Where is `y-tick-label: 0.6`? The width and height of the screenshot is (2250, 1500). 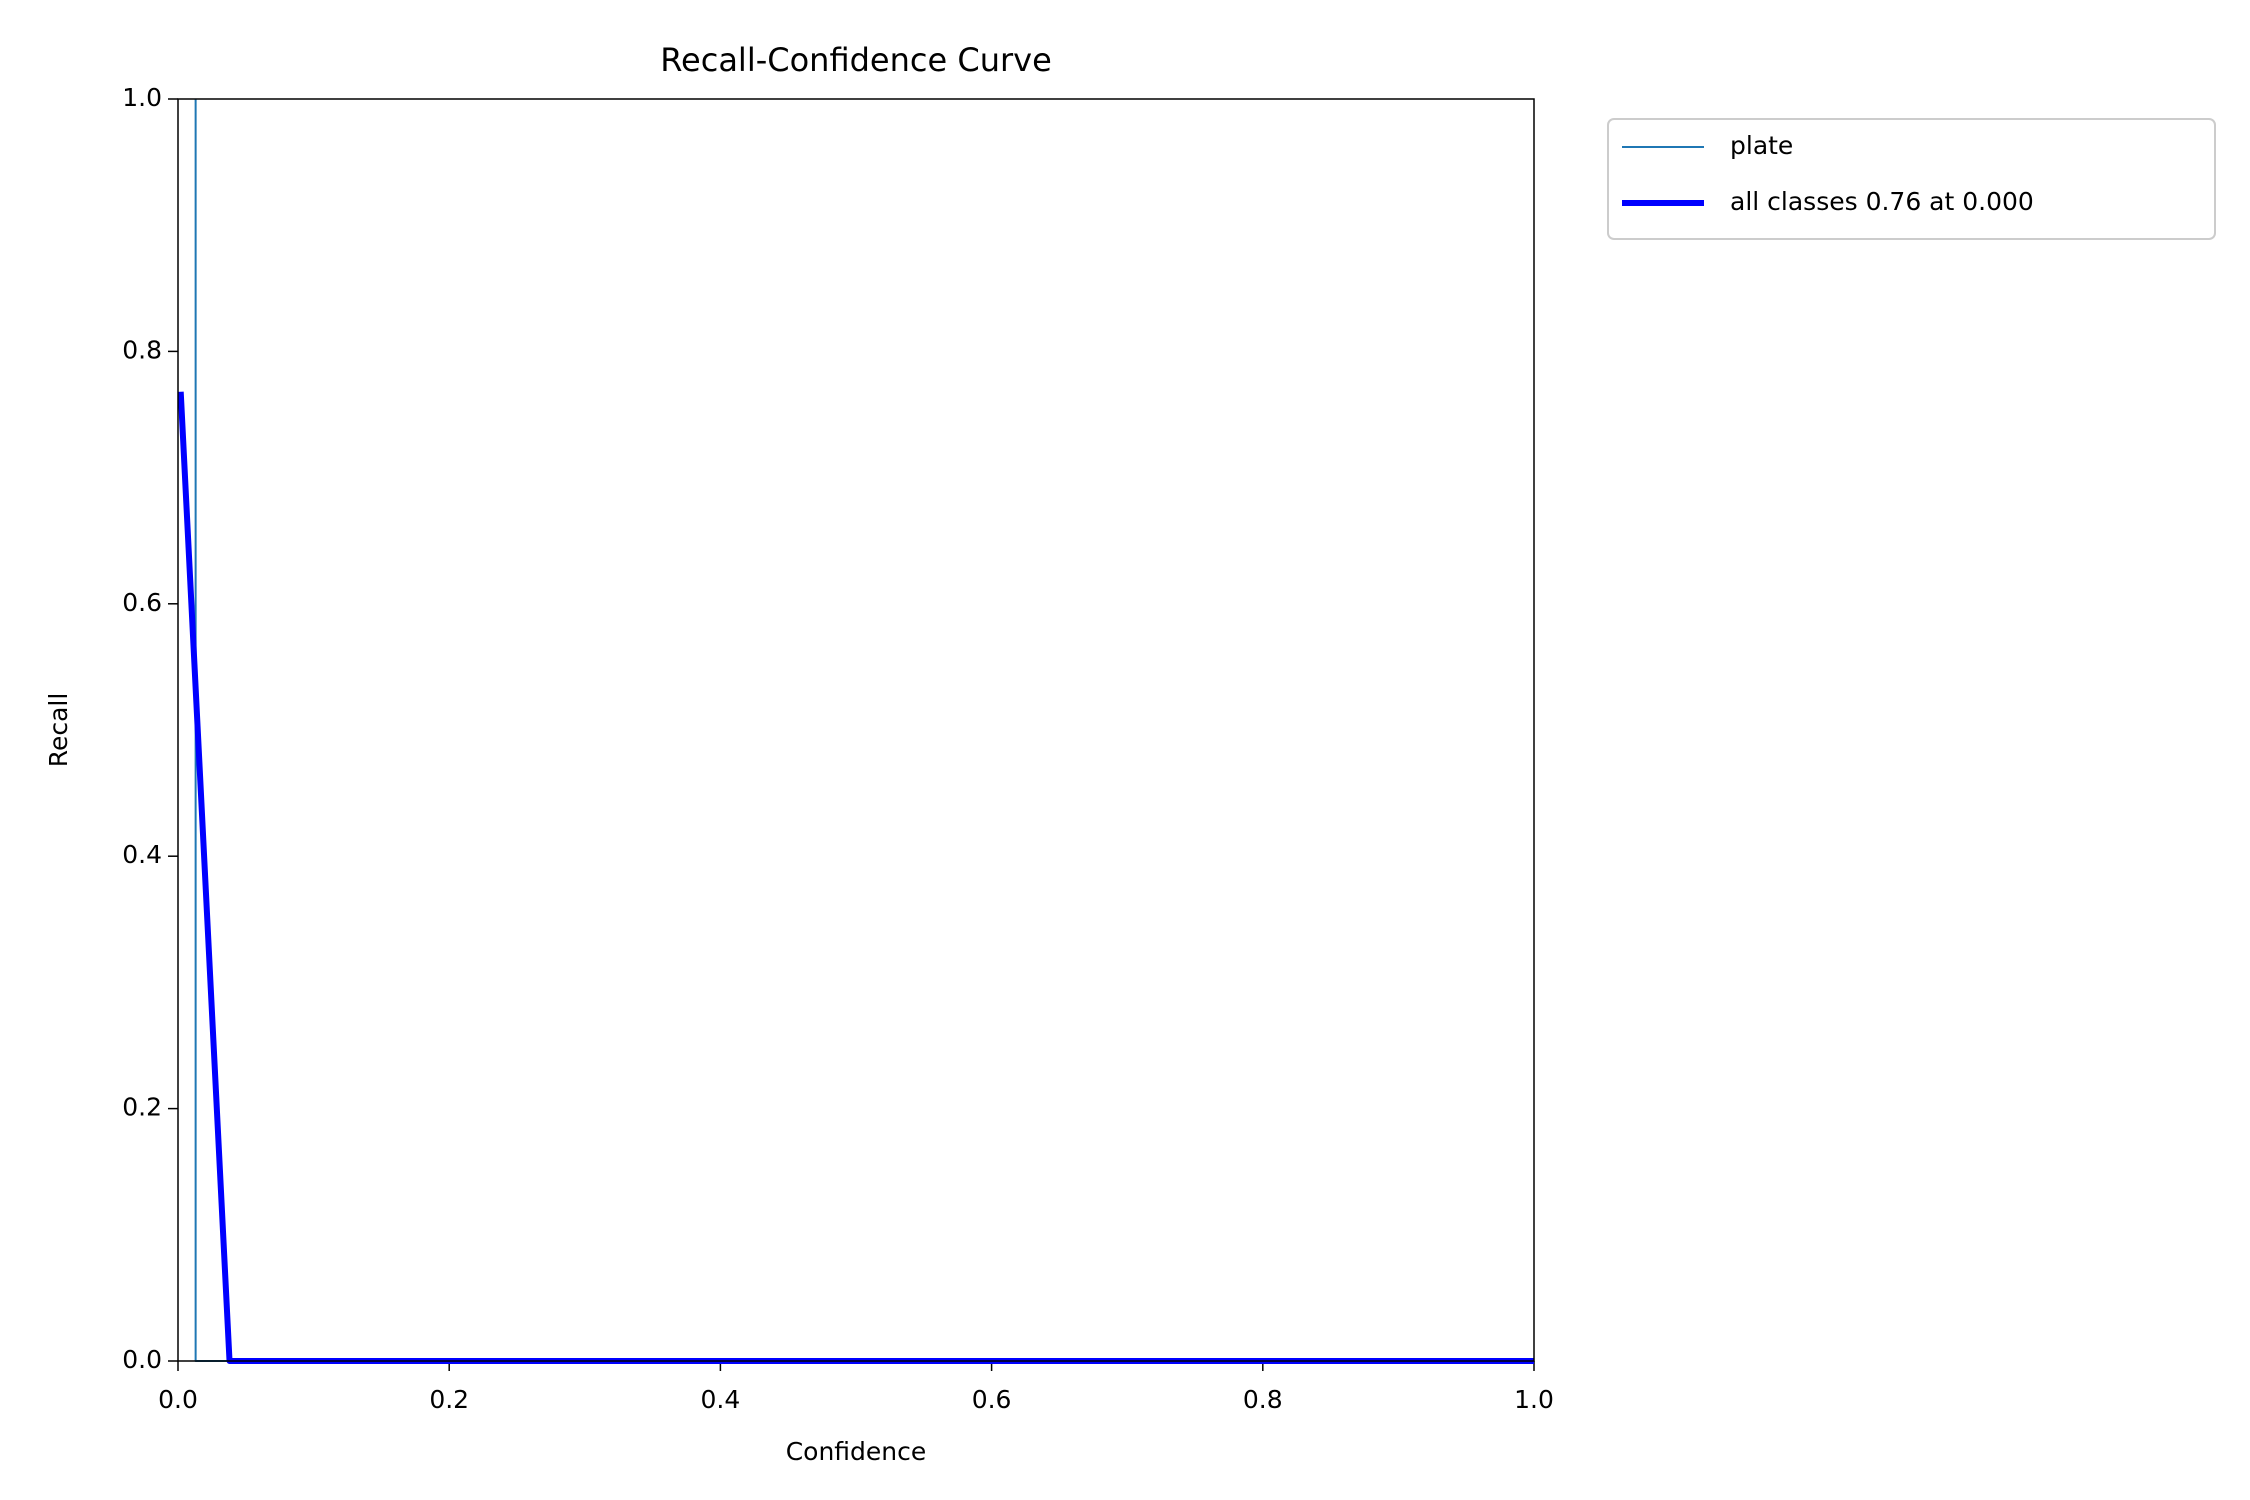
y-tick-label: 0.6 is located at coordinates (142, 602).